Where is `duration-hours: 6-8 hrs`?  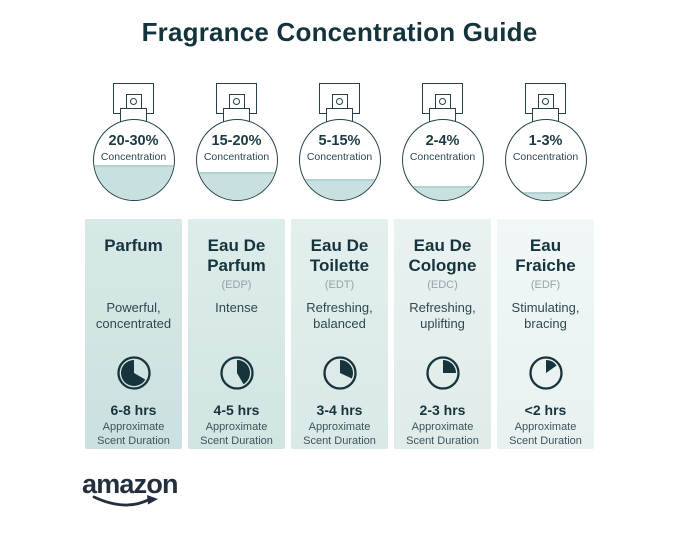
duration-hours: 6-8 hrs is located at coordinates (133, 409).